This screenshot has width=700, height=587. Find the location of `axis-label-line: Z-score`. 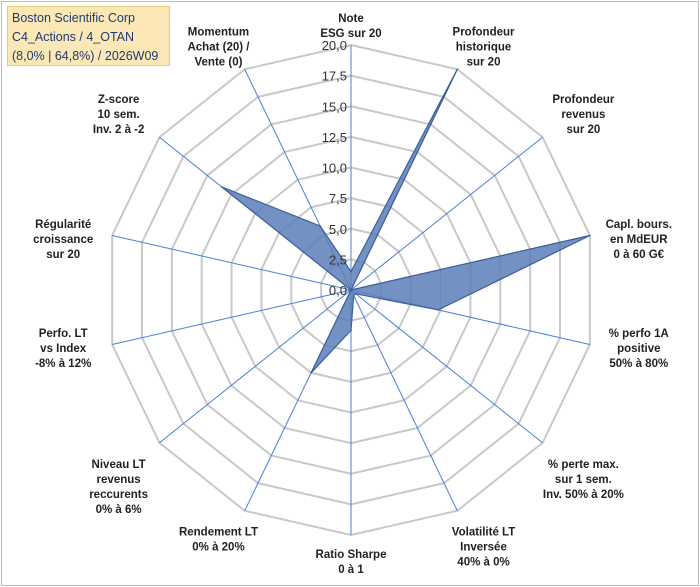

axis-label-line: Z-score is located at coordinates (119, 100).